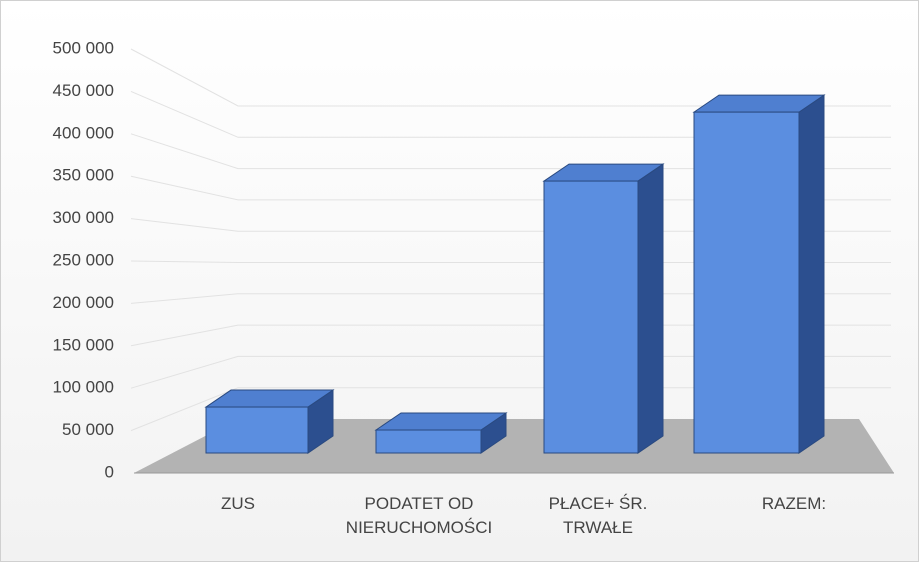  I want to click on y-tick-label: 500 000, so click(83, 47).